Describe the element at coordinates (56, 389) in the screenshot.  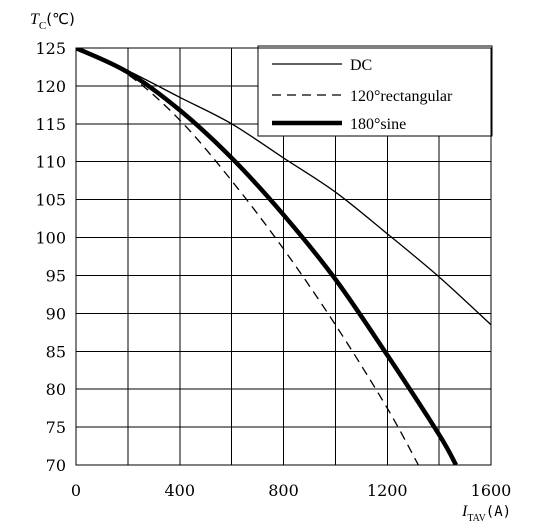
I see `y-tick-label: 80` at that location.